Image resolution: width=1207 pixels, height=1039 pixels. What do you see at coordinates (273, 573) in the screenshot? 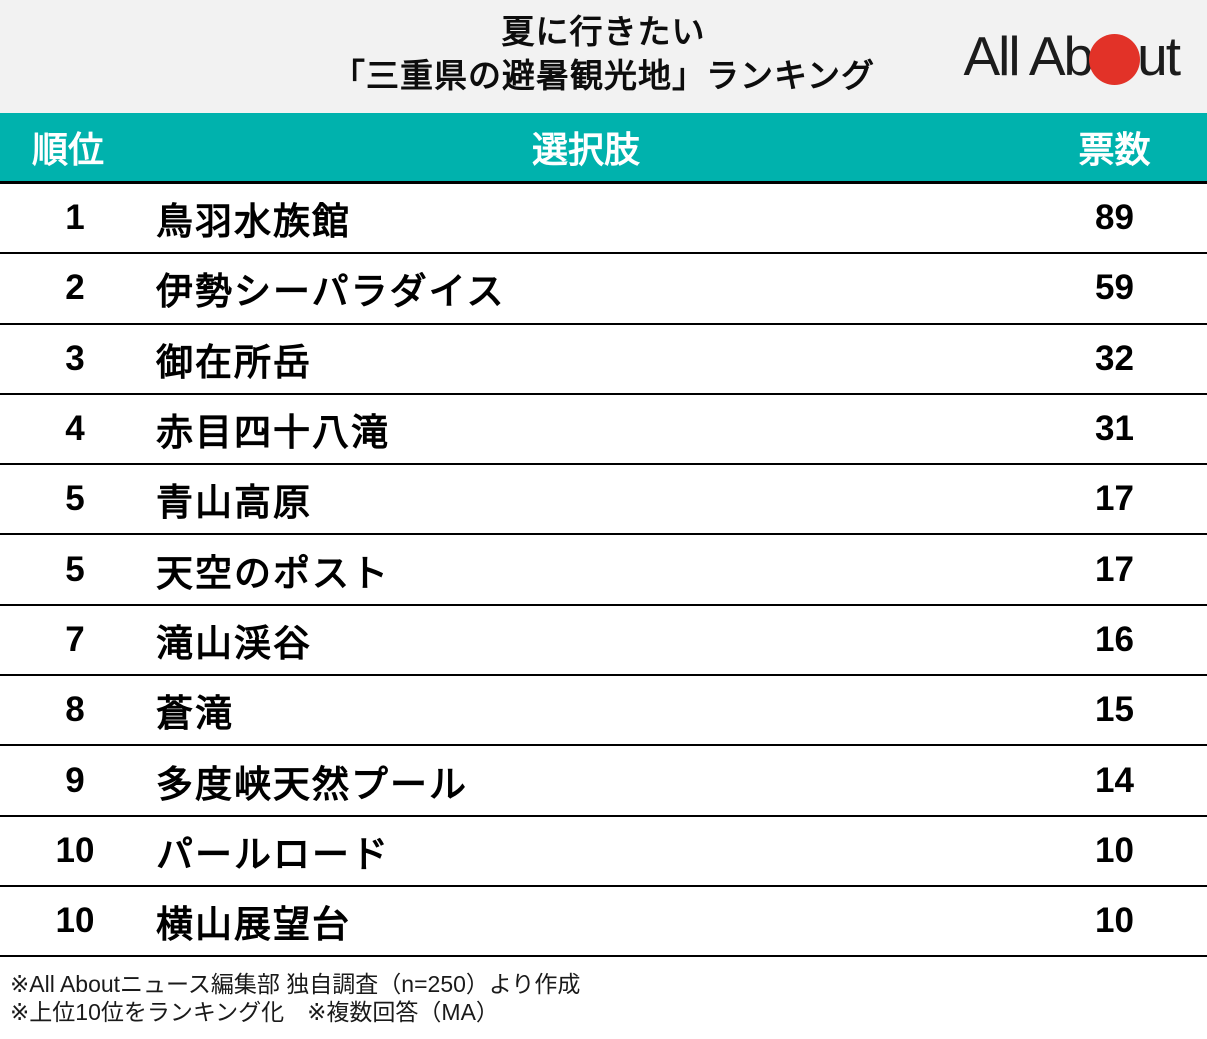
I see `choice-cell: 天空のポスト` at bounding box center [273, 573].